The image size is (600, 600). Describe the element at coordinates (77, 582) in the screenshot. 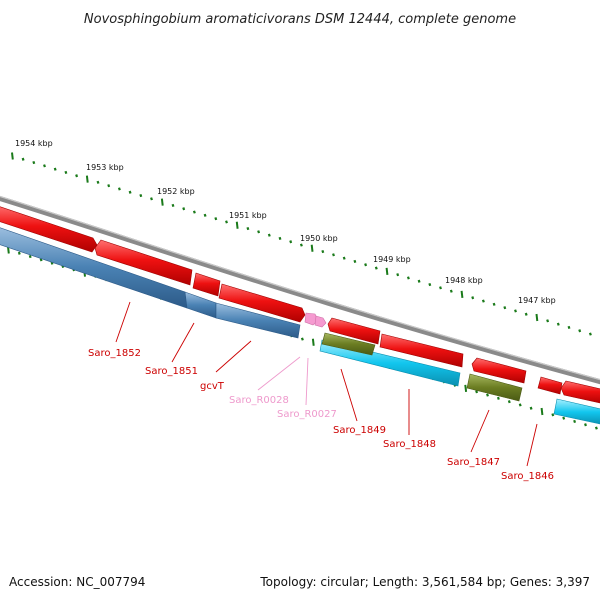

I see `accession-text: Accession: NC_007794` at that location.